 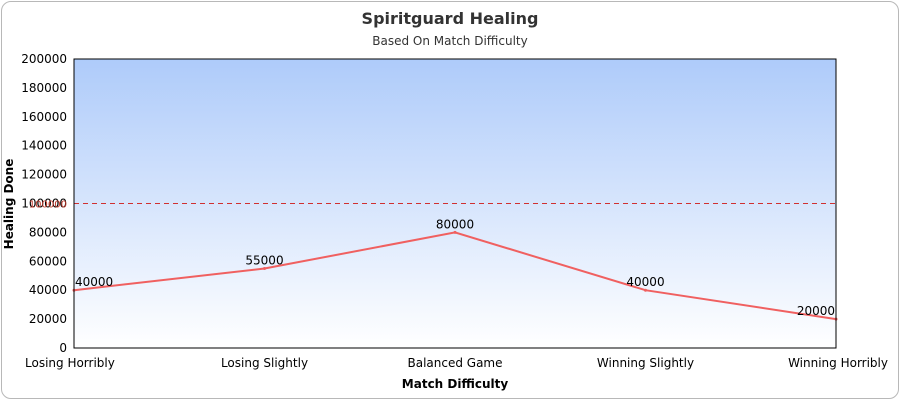 What do you see at coordinates (449, 41) in the screenshot?
I see `chart-subtitle: Based On Match Difficulty` at bounding box center [449, 41].